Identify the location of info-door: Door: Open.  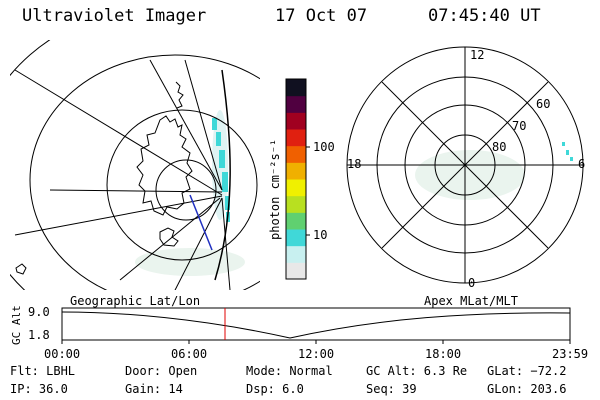
(161, 371).